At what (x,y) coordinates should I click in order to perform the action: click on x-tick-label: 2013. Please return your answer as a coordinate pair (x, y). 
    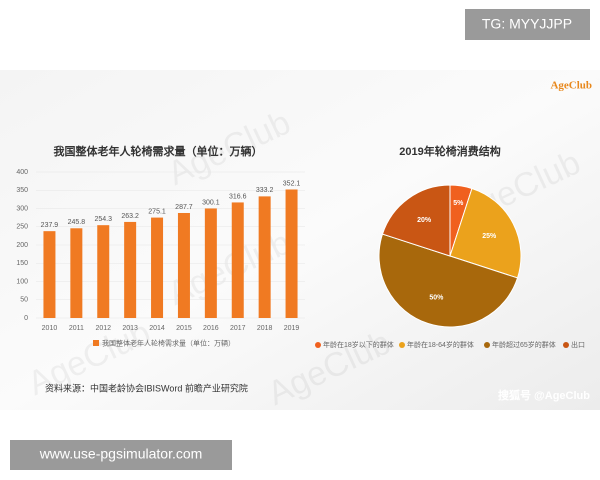
    Looking at the image, I should click on (130, 328).